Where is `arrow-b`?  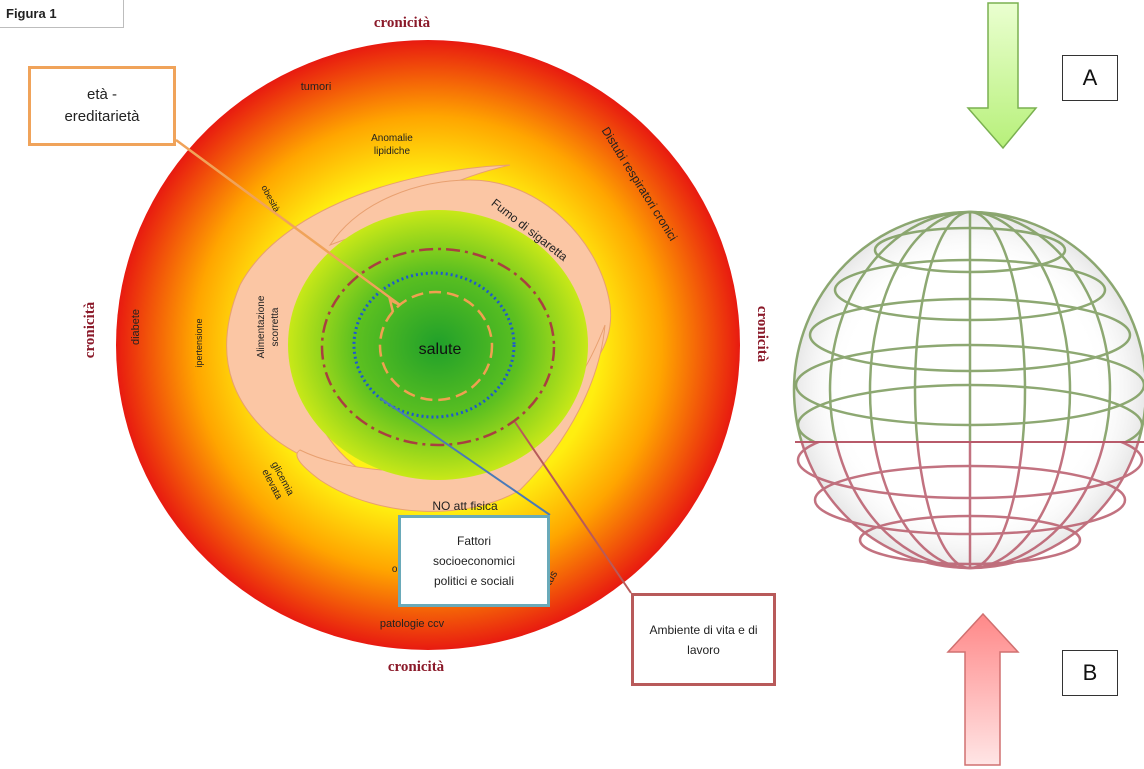
arrow-b is located at coordinates (983, 689).